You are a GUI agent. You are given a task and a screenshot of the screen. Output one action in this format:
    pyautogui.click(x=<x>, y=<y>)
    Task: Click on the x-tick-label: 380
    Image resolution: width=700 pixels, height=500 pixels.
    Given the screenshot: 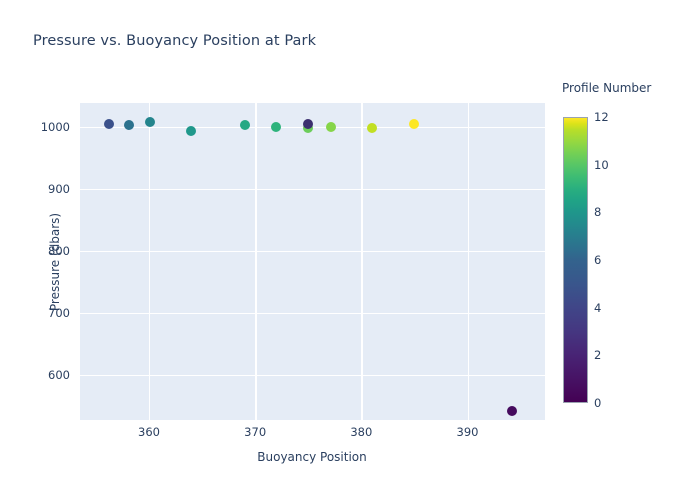 What is the action you would take?
    pyautogui.click(x=361, y=432)
    